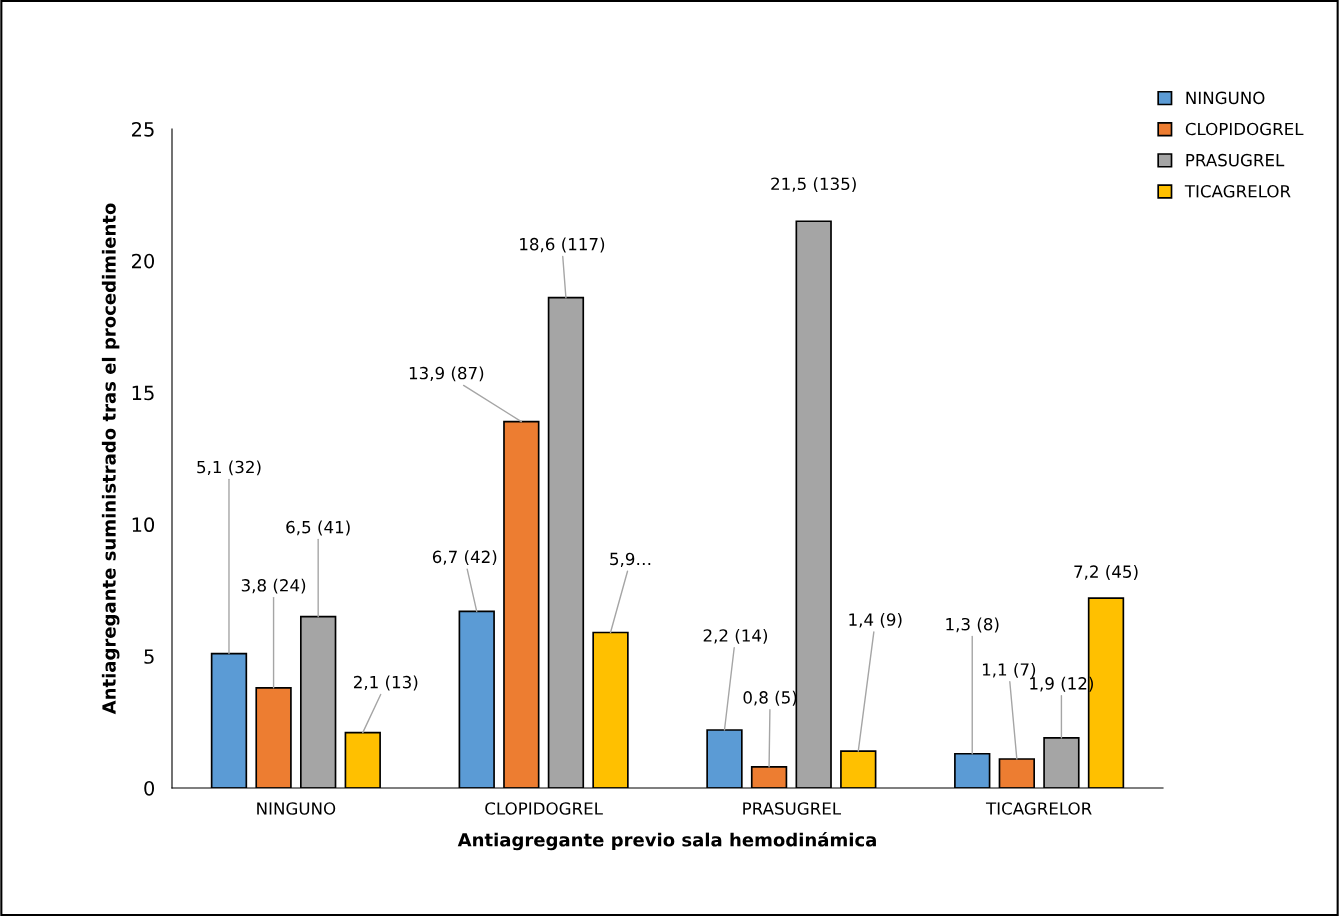 Image resolution: width=1339 pixels, height=916 pixels. I want to click on data-label: 6,5 (41), so click(318, 528).